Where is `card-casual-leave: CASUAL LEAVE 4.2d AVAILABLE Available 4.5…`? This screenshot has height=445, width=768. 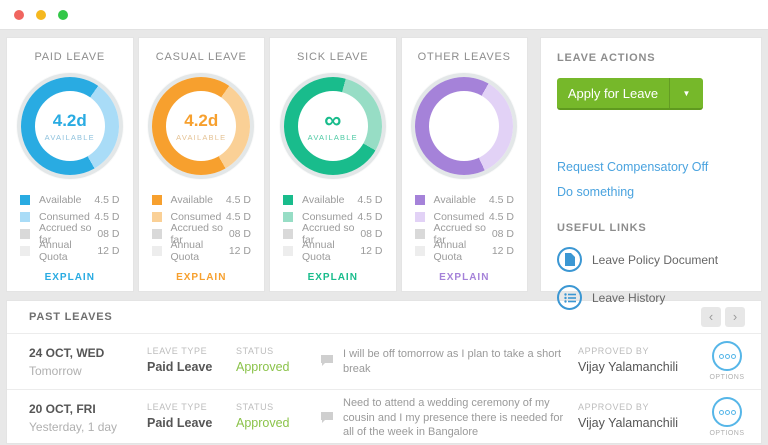
card-casual-leave: CASUAL LEAVE 4.2d AVAILABLE Available 4.5… is located at coordinates (201, 164).